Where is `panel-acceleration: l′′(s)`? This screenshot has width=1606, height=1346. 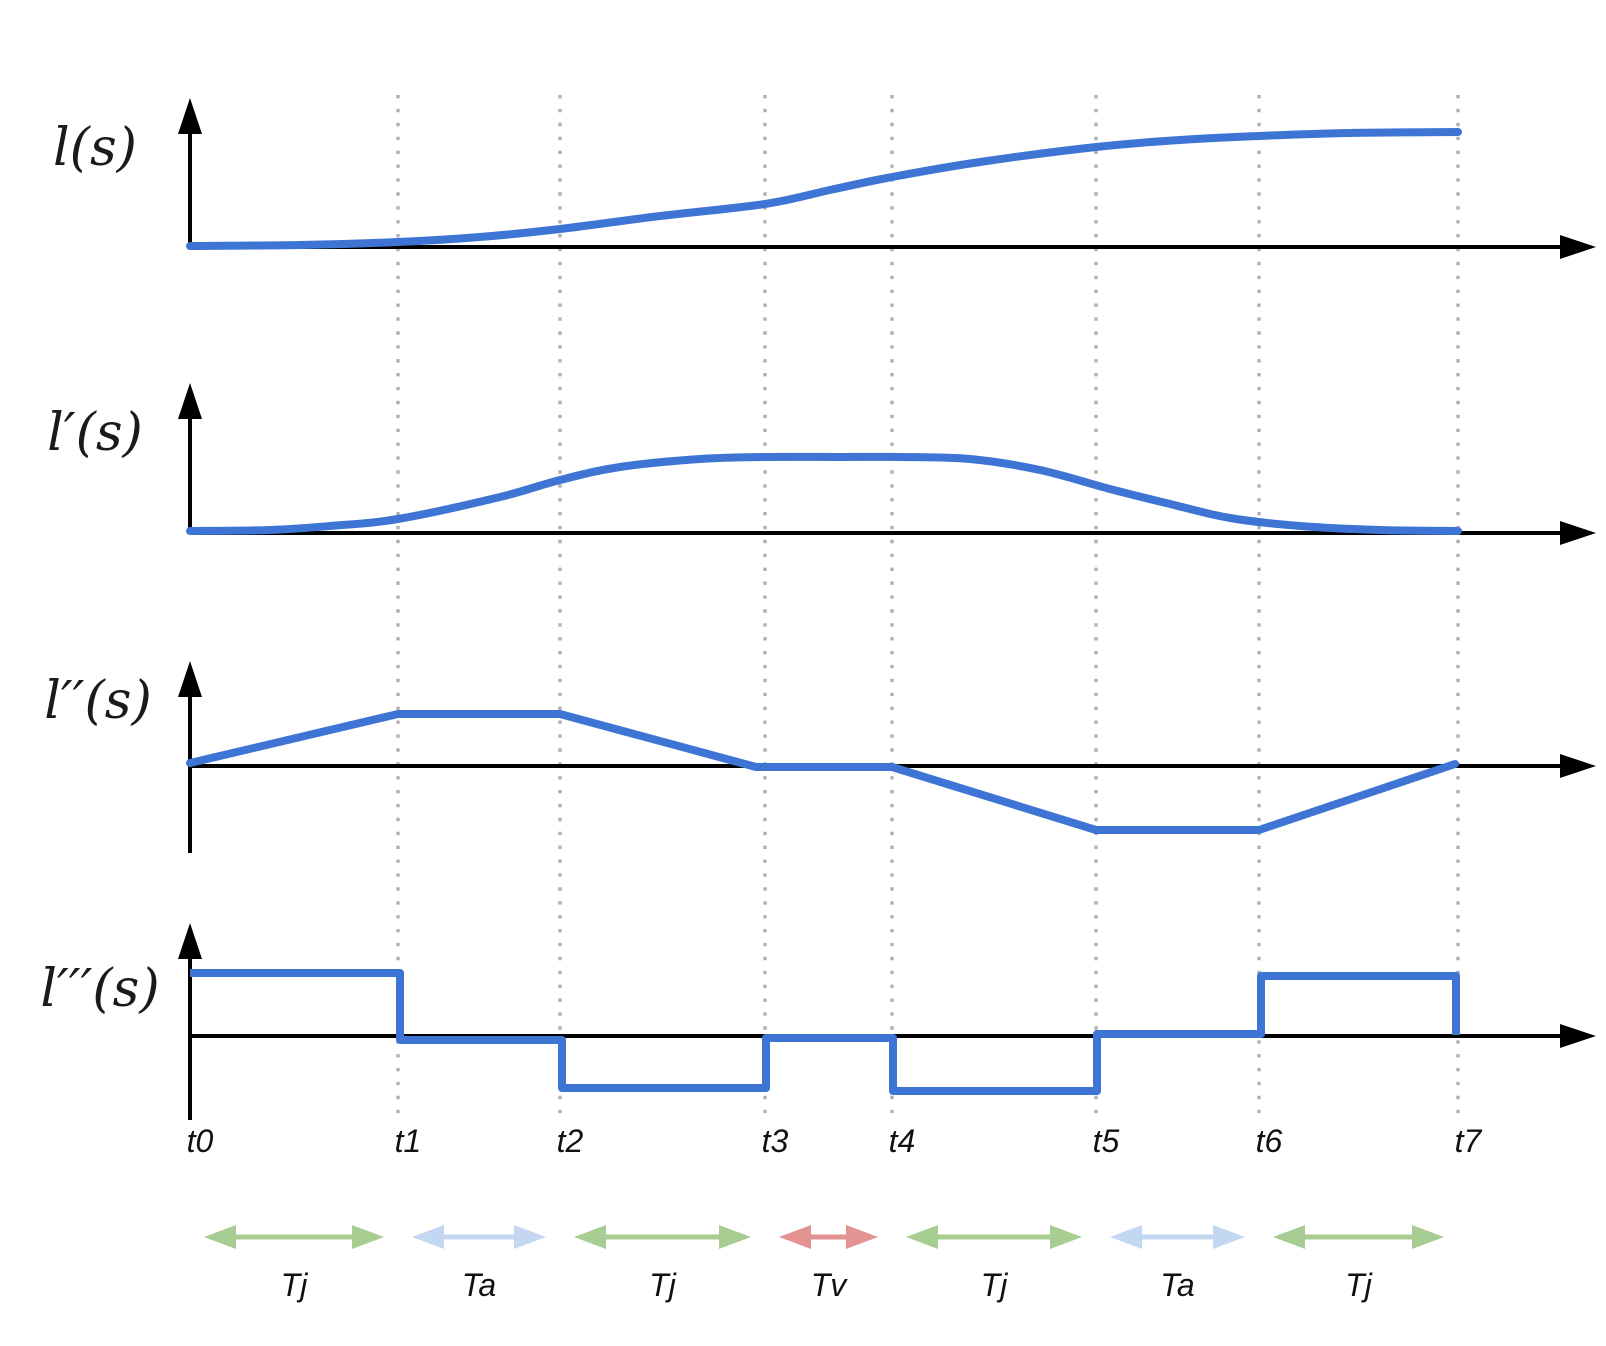 panel-acceleration: l′′(s) is located at coordinates (820, 757).